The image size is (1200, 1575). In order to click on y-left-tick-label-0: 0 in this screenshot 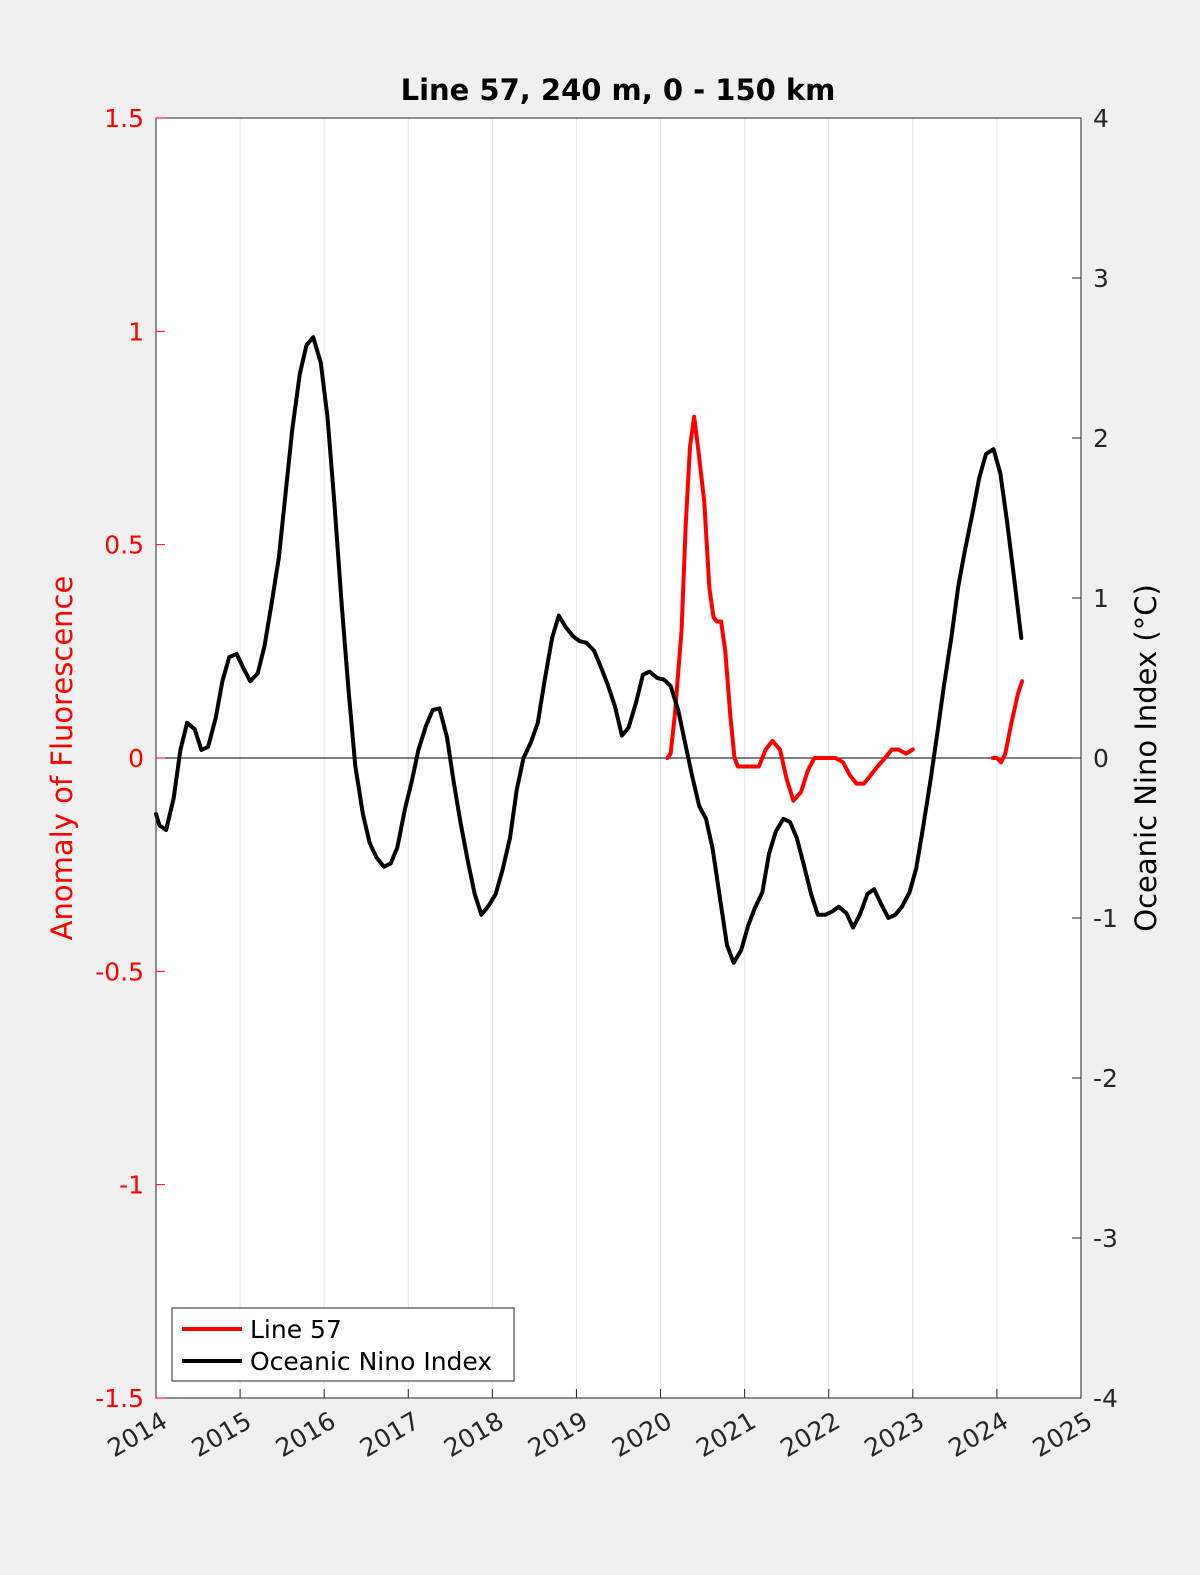, I will do `click(136, 758)`.